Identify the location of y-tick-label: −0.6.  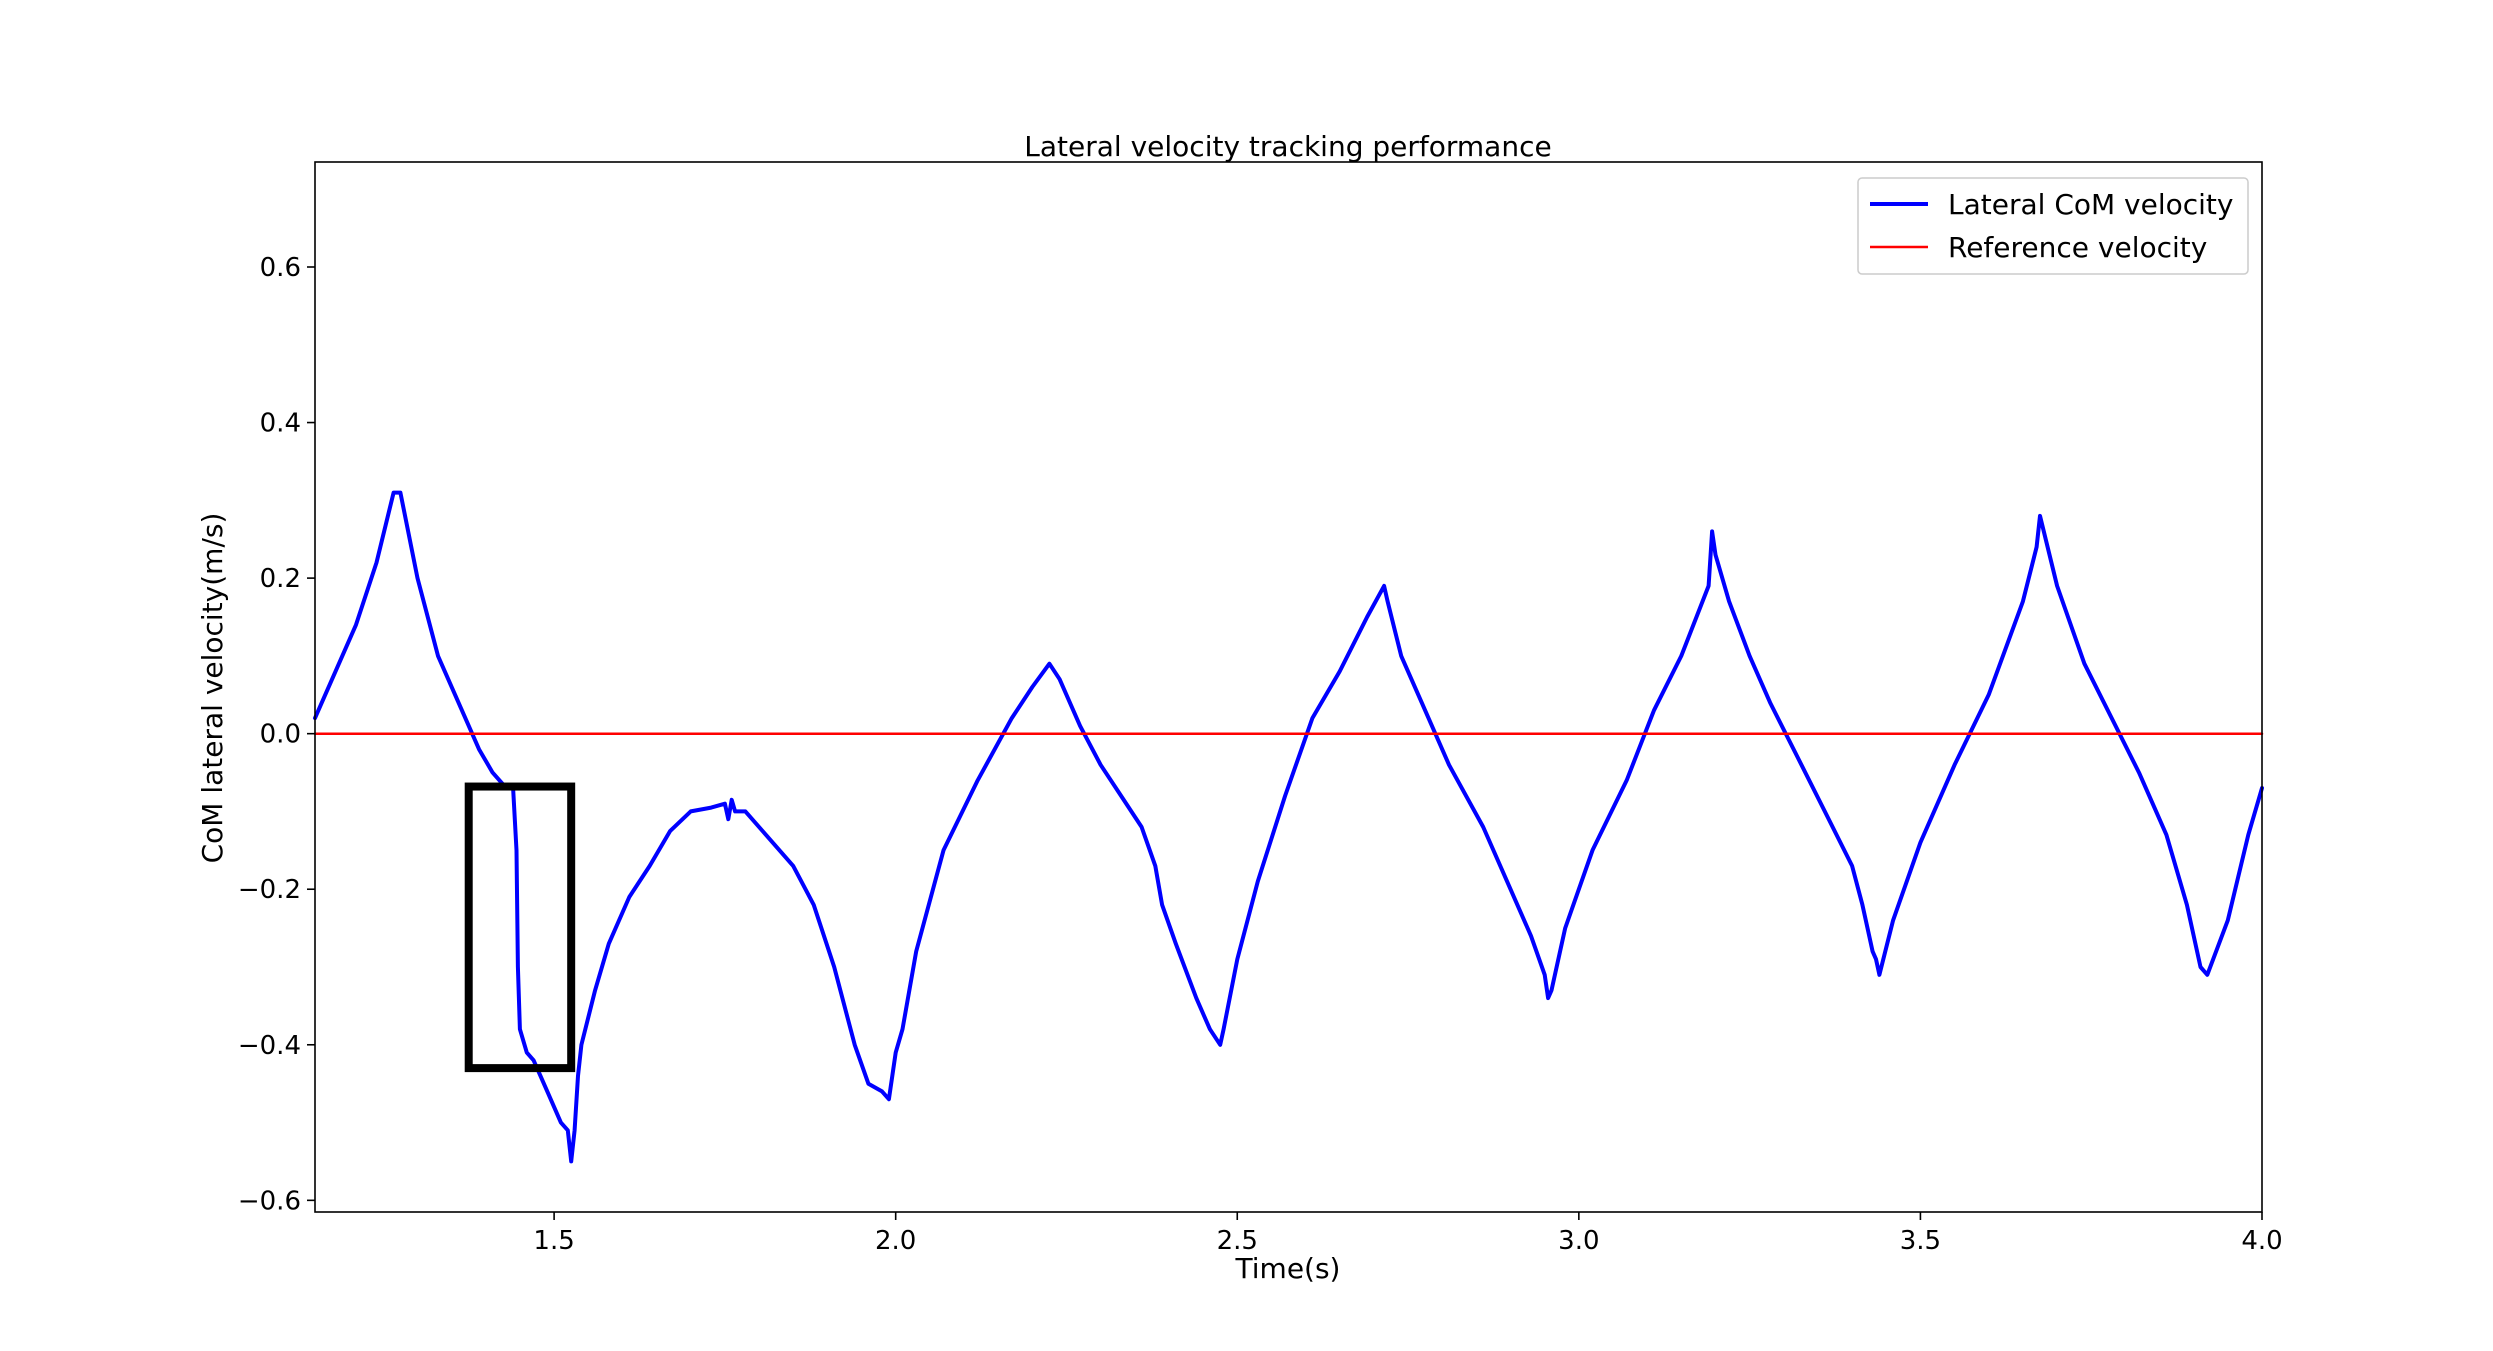
(269, 1201).